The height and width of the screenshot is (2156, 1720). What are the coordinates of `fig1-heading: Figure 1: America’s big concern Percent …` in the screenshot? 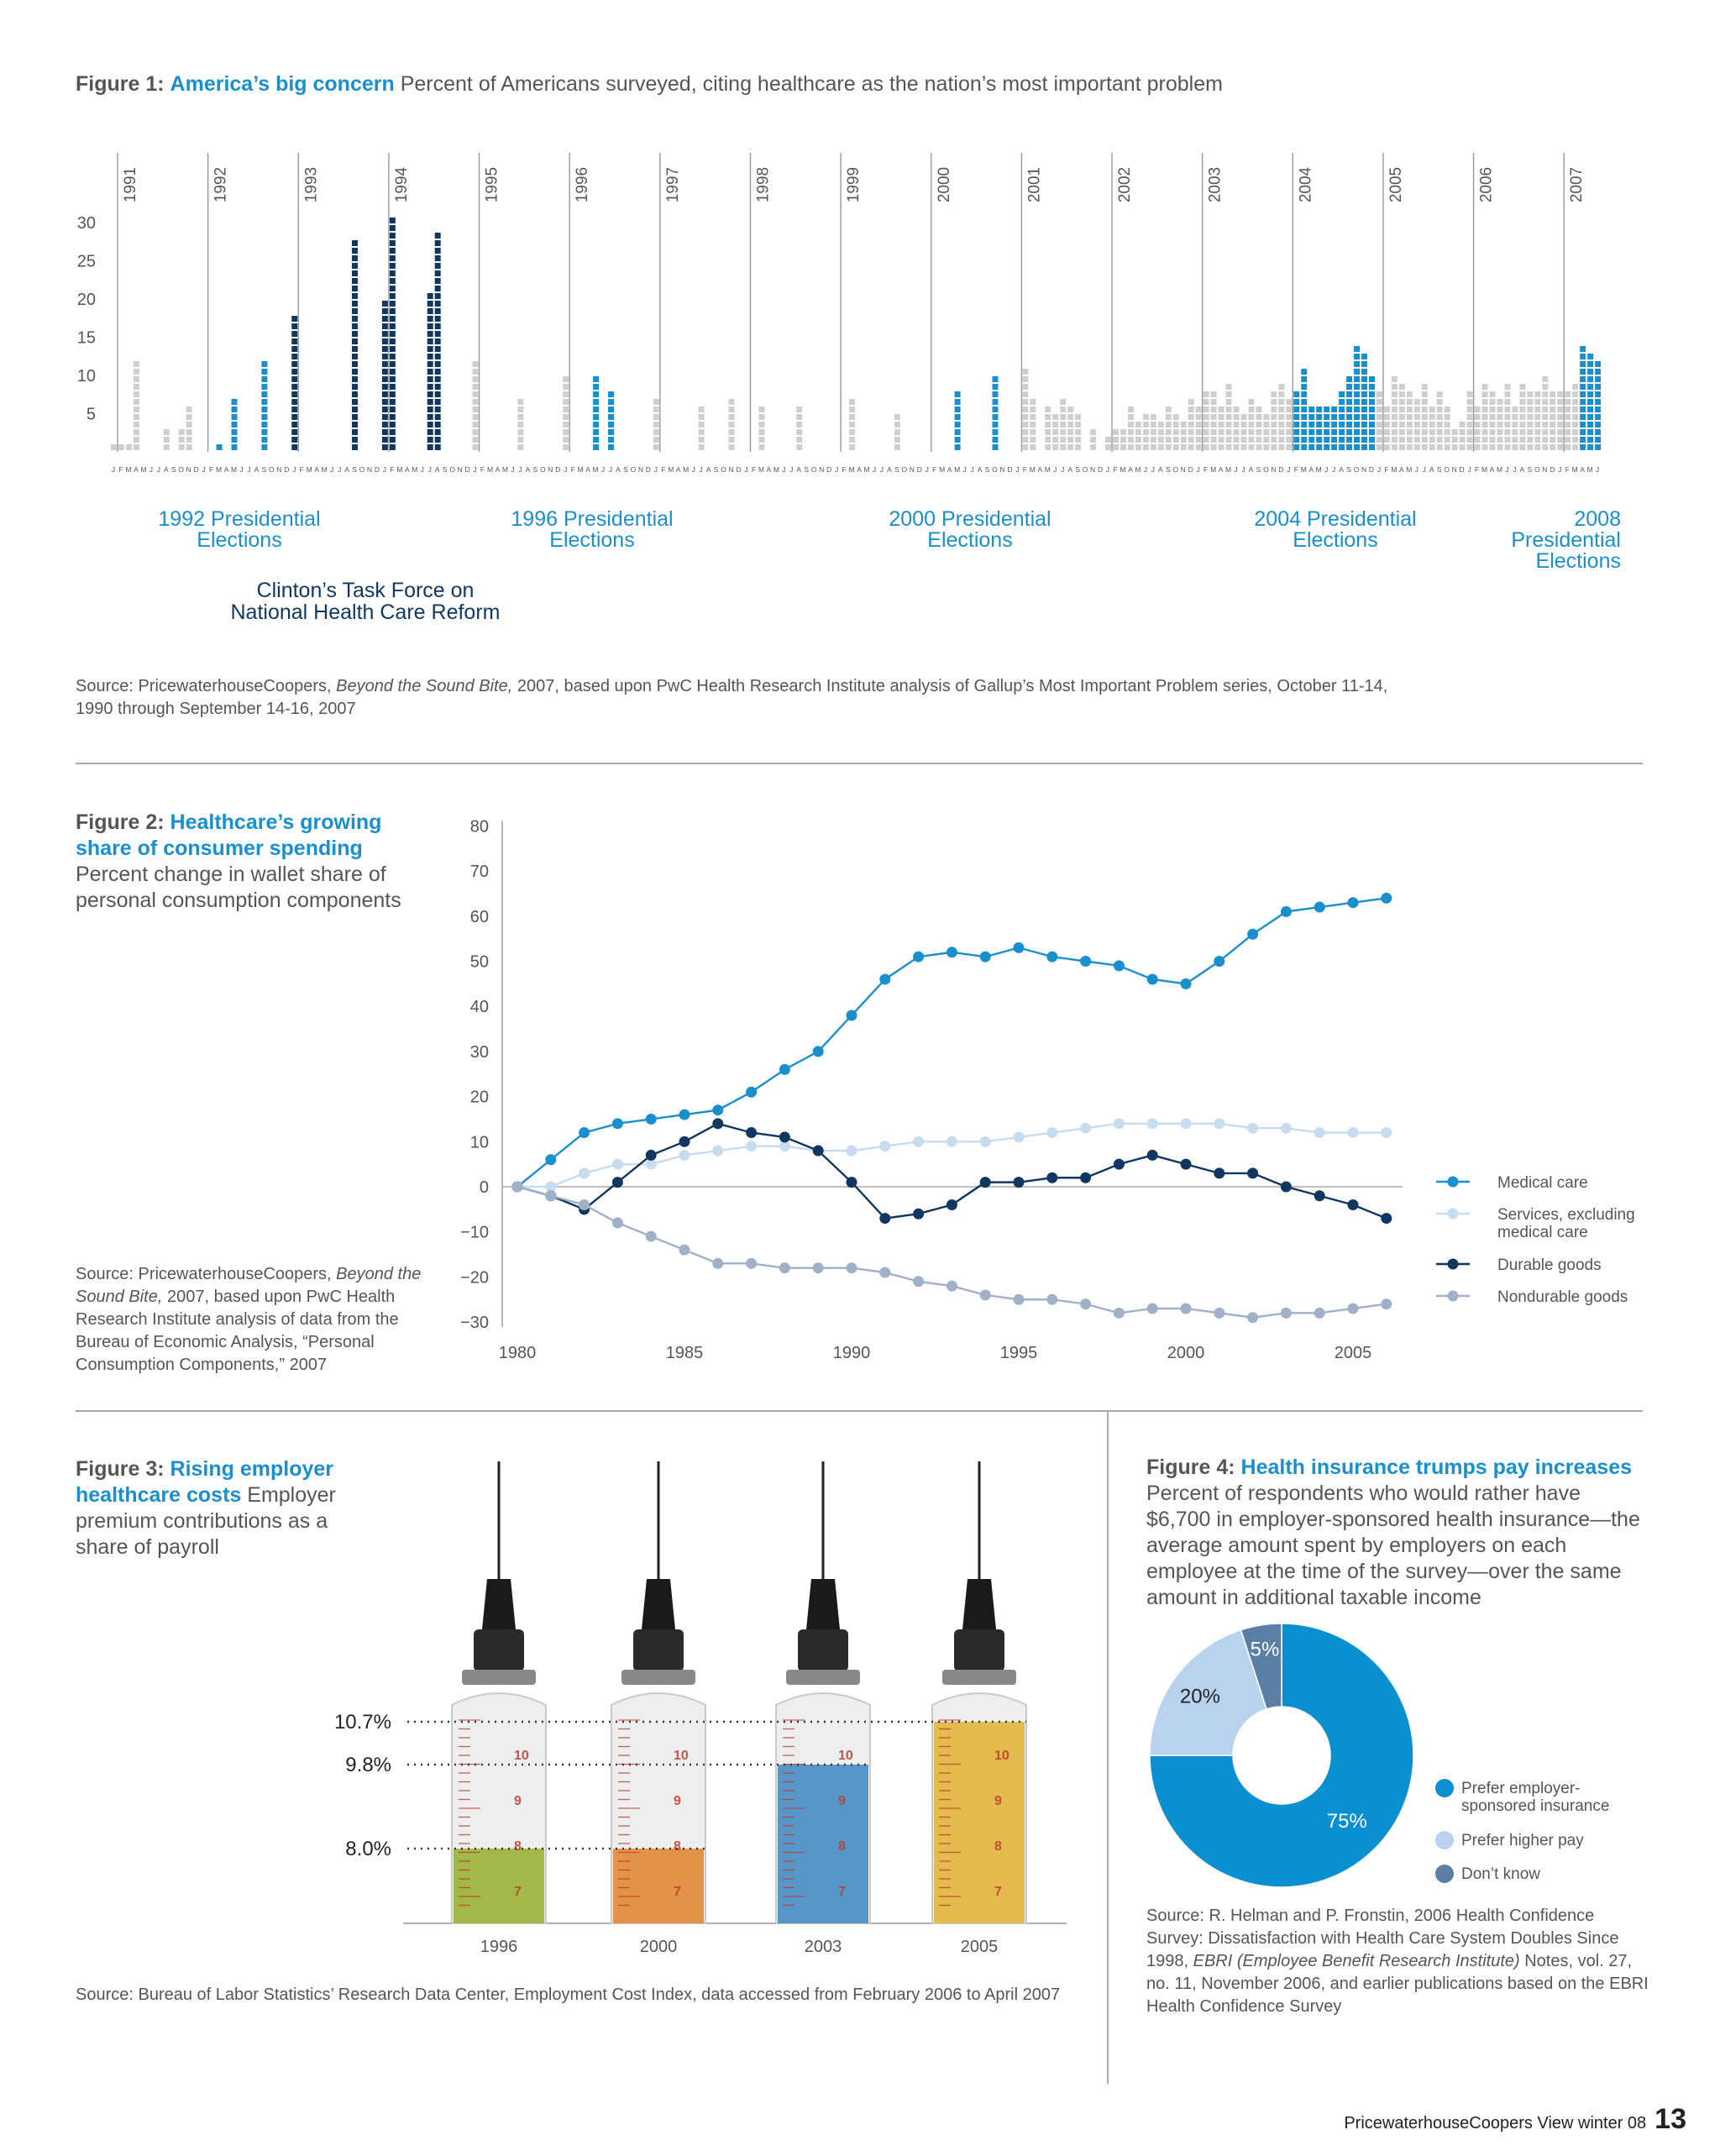 It's located at (649, 84).